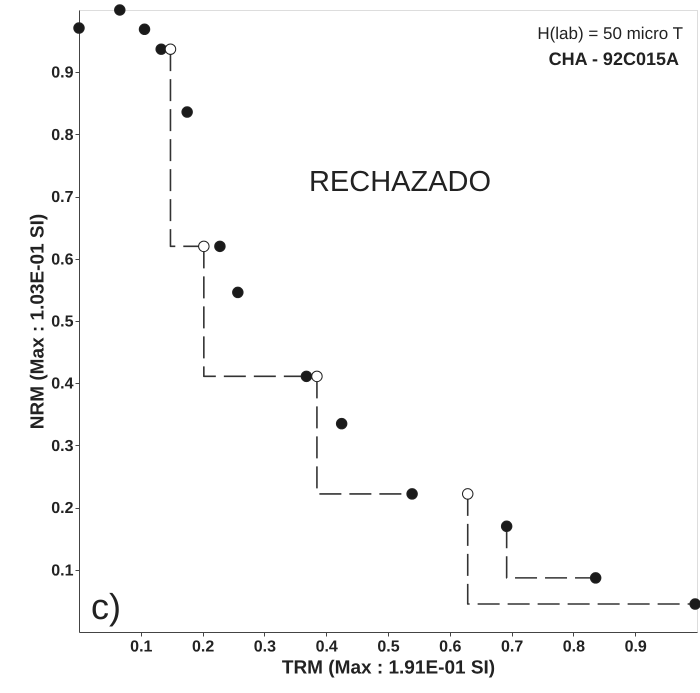 This screenshot has width=700, height=693. What do you see at coordinates (62, 571) in the screenshot?
I see `y-tick-label: 0.1` at bounding box center [62, 571].